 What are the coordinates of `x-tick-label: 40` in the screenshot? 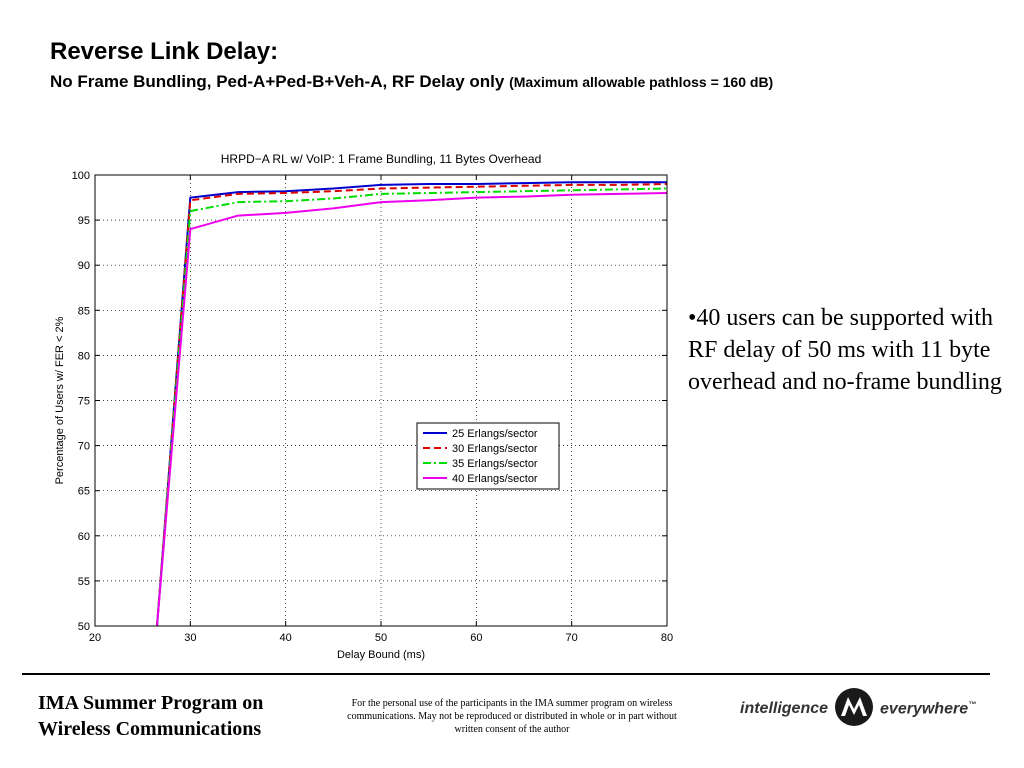 It's located at (286, 638).